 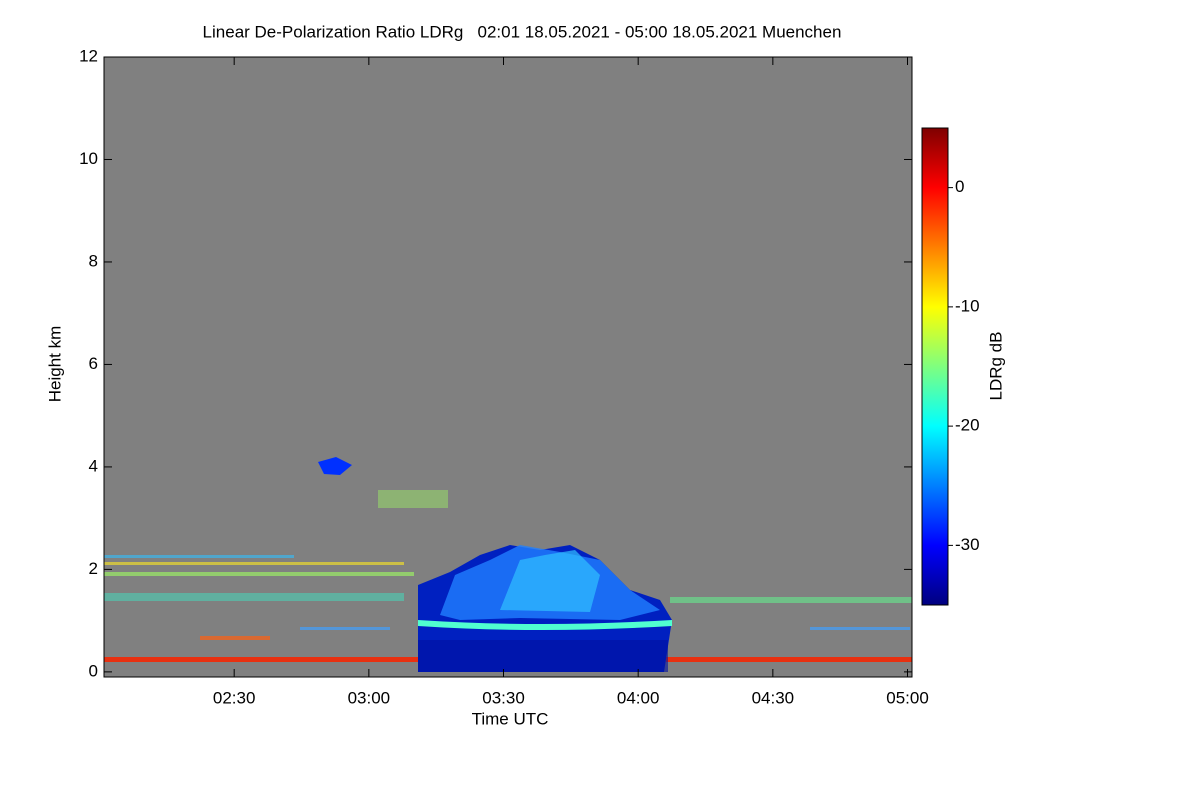 What do you see at coordinates (54, 364) in the screenshot?
I see `y-axis-label: Height km` at bounding box center [54, 364].